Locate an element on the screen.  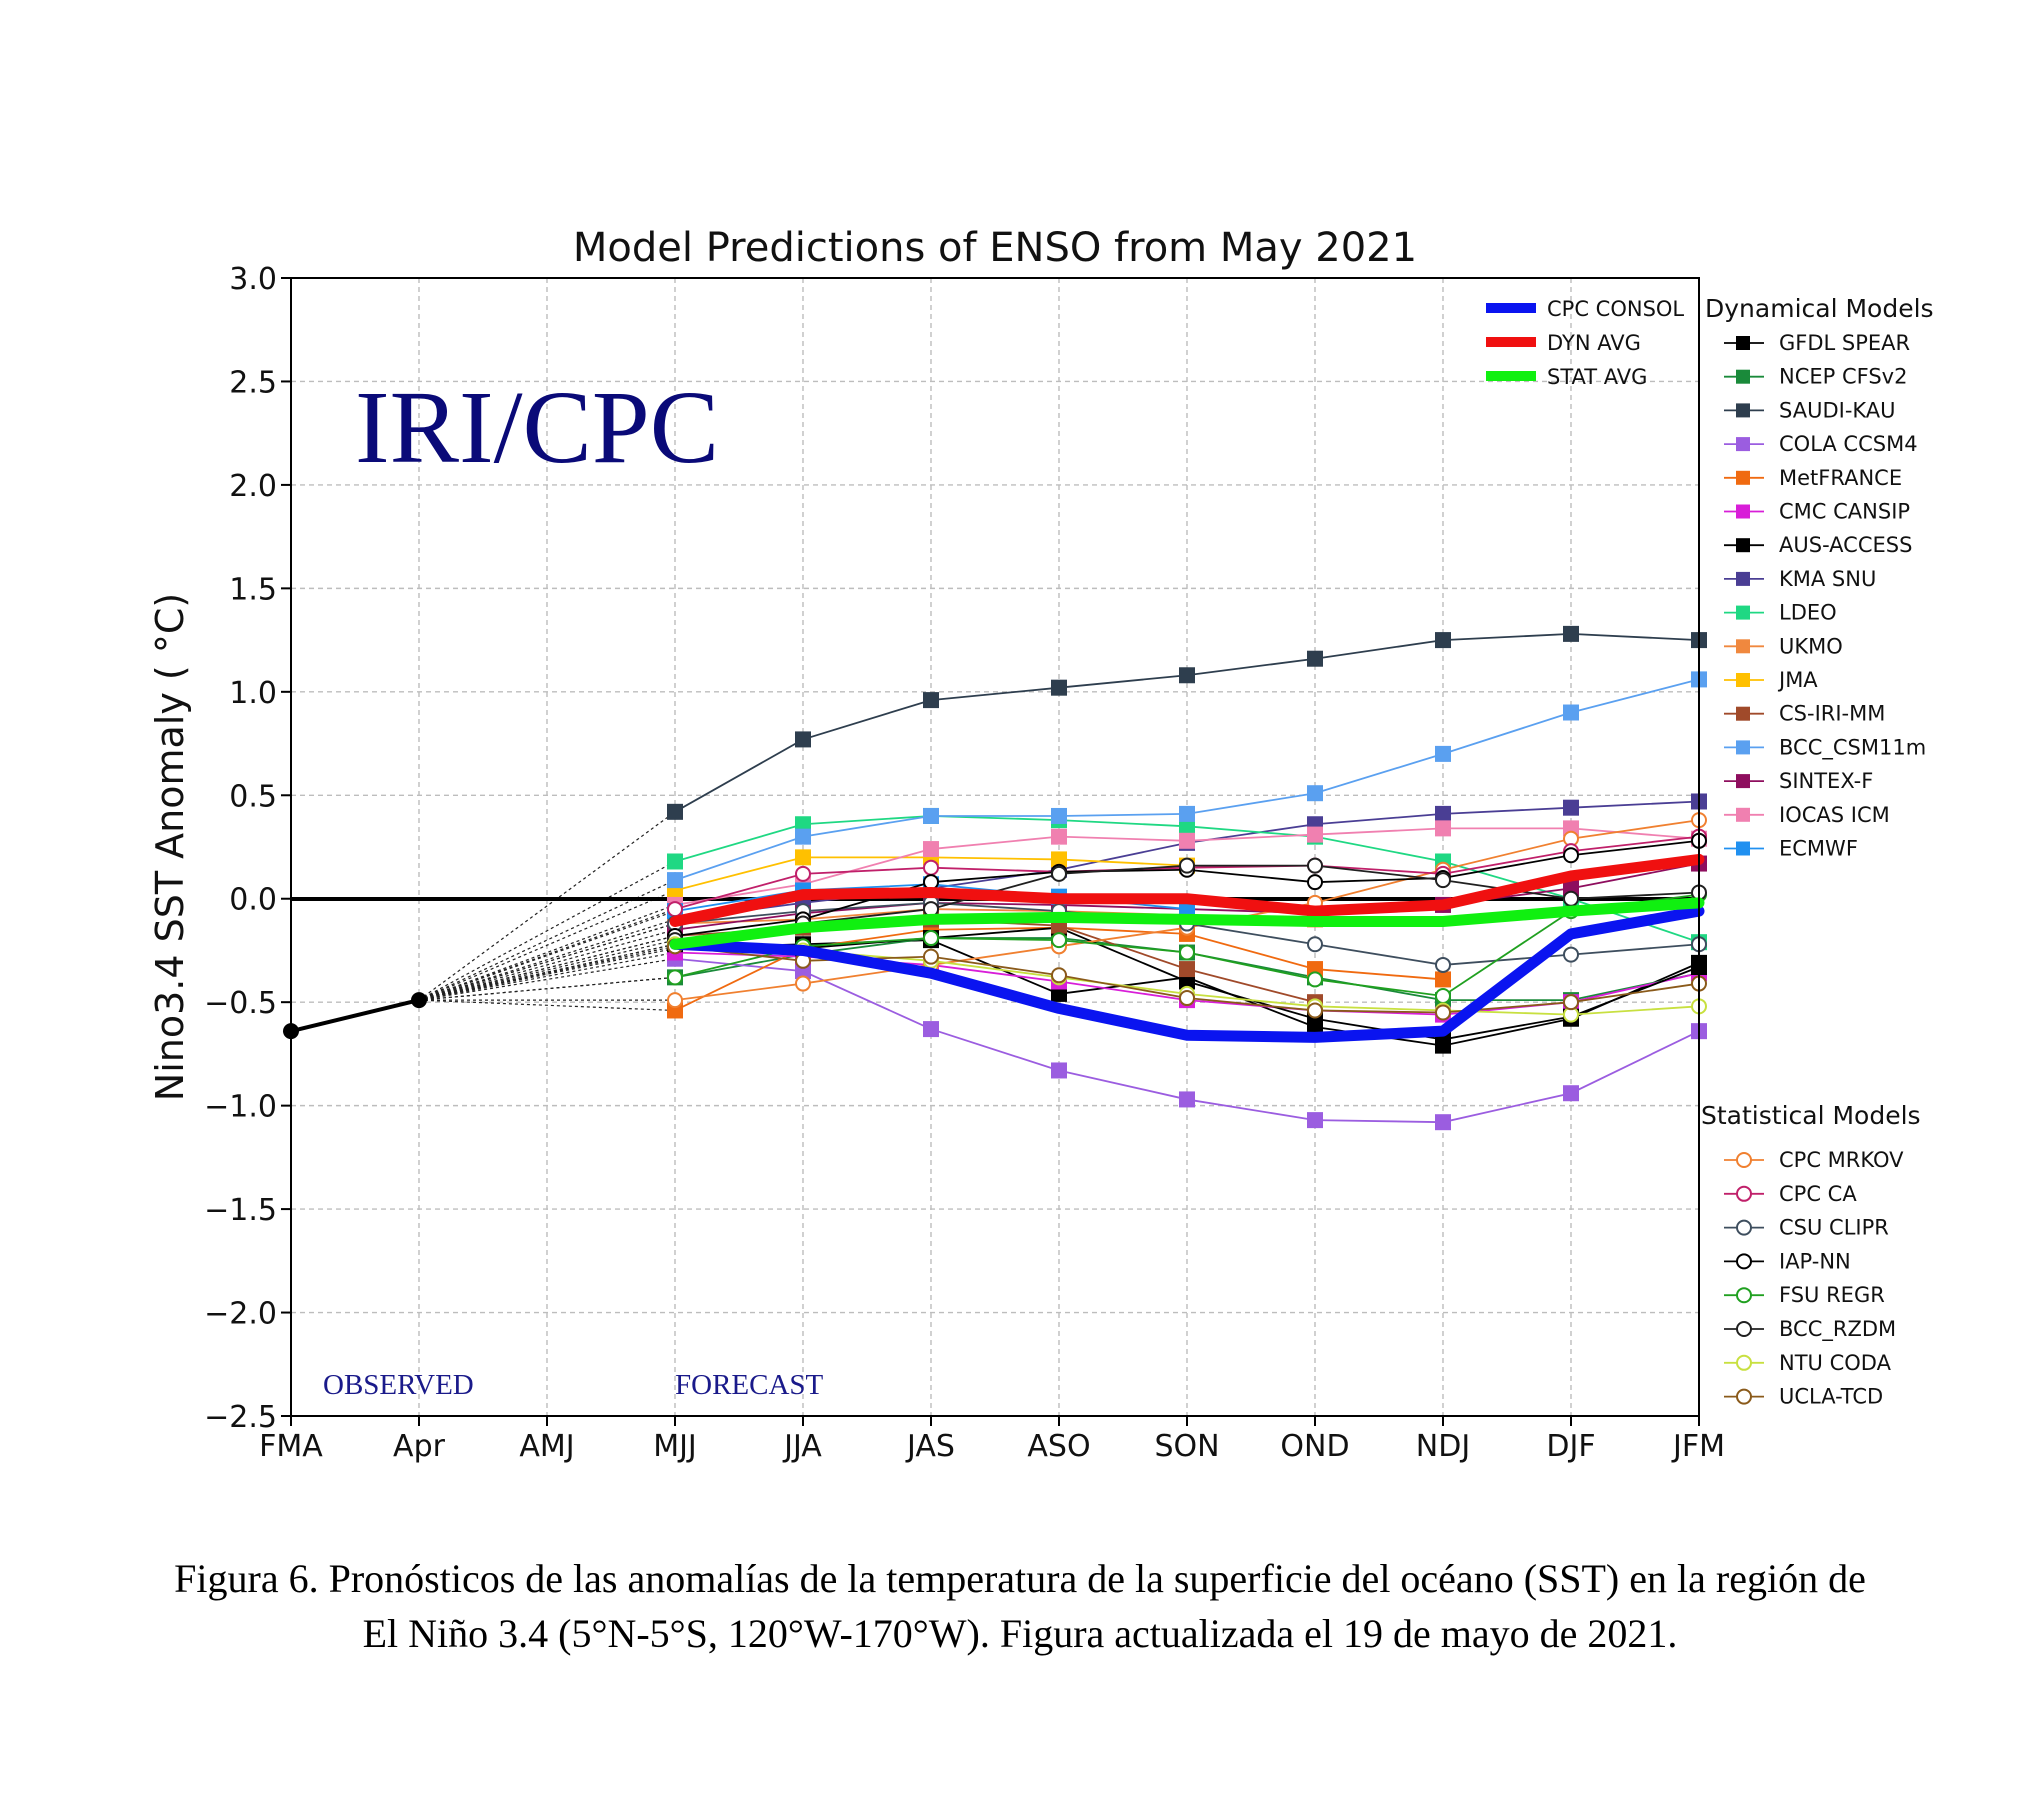
iri-cpc-watermark: IRI/CPC is located at coordinates (537, 427).